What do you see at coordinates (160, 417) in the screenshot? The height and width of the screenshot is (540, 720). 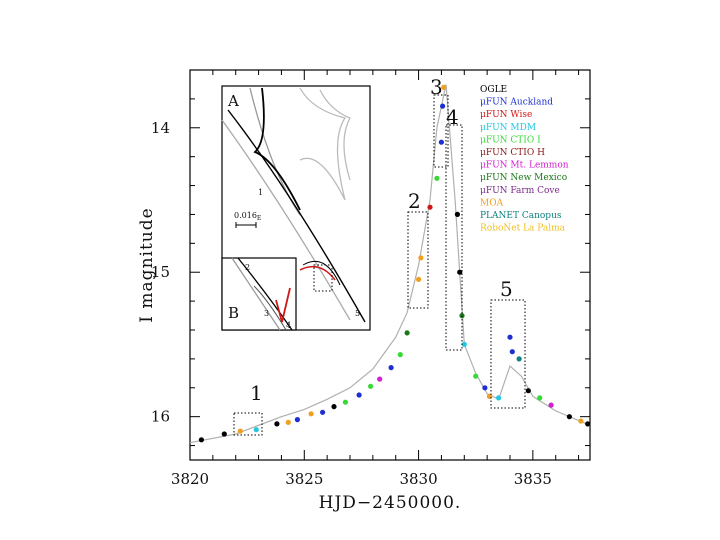 I see `y-tick-label: 16` at bounding box center [160, 417].